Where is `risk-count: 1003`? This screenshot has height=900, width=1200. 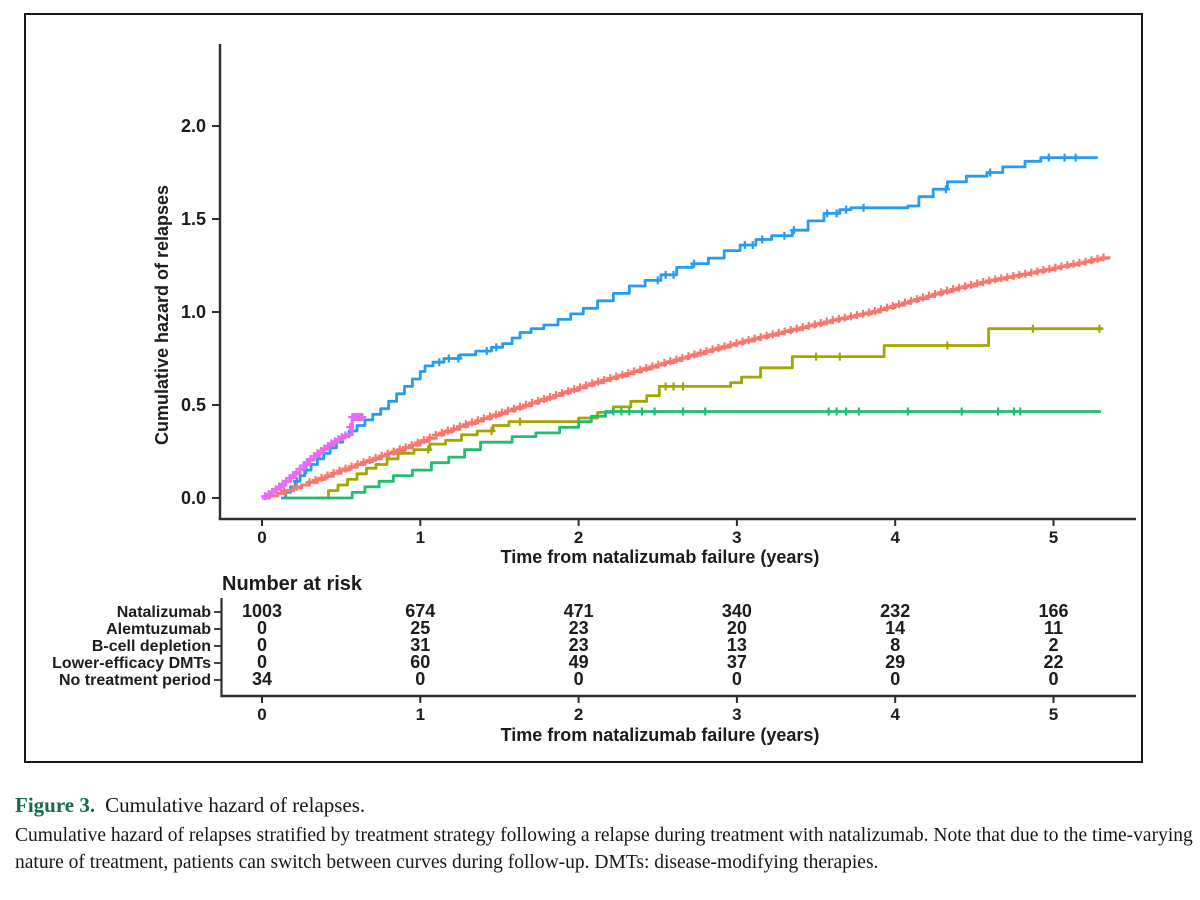
risk-count: 1003 is located at coordinates (262, 611).